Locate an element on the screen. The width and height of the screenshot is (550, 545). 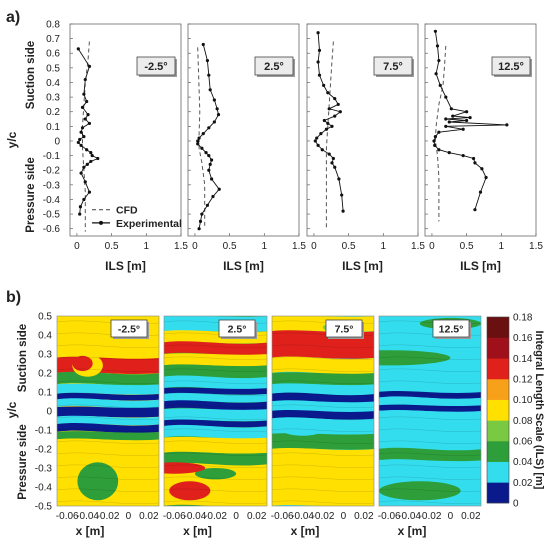
x-tick-label: -0.06 is located at coordinates (67, 516).